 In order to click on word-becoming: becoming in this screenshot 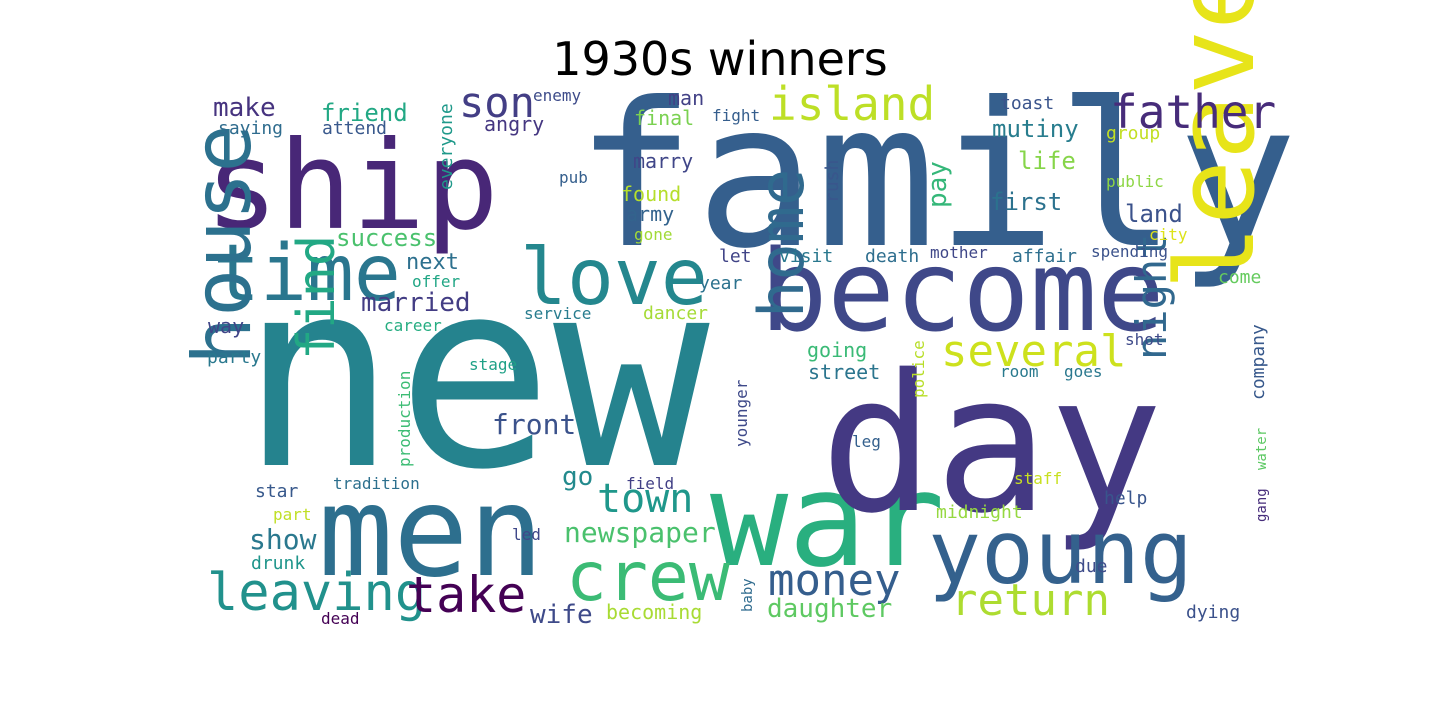, I will do `click(654, 612)`.